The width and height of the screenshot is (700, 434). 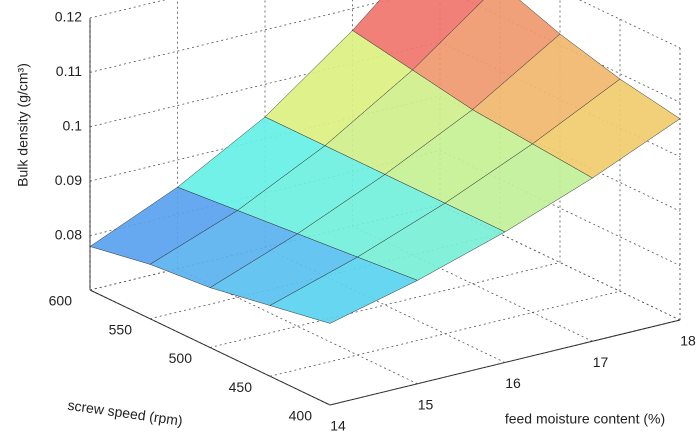 I want to click on surface-patch, so click(x=344, y=290).